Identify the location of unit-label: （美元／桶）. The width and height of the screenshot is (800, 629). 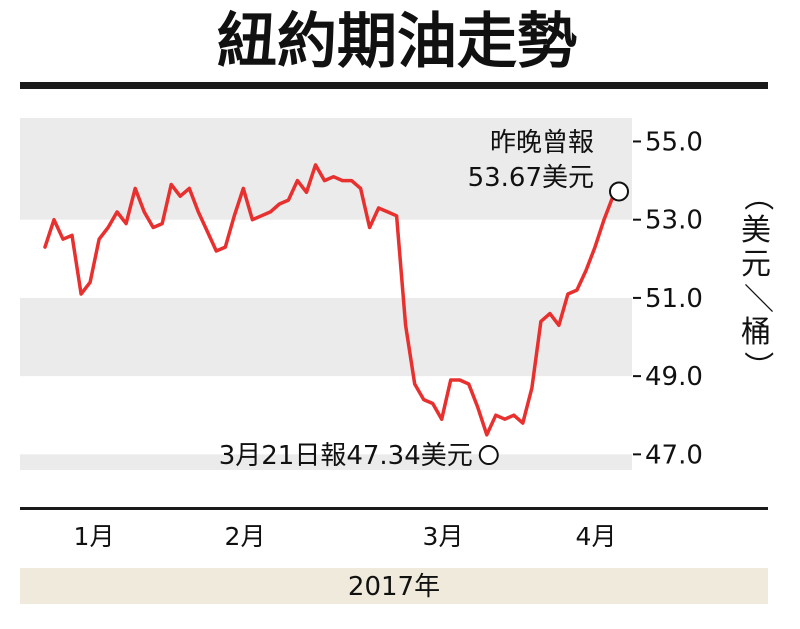
(757, 281).